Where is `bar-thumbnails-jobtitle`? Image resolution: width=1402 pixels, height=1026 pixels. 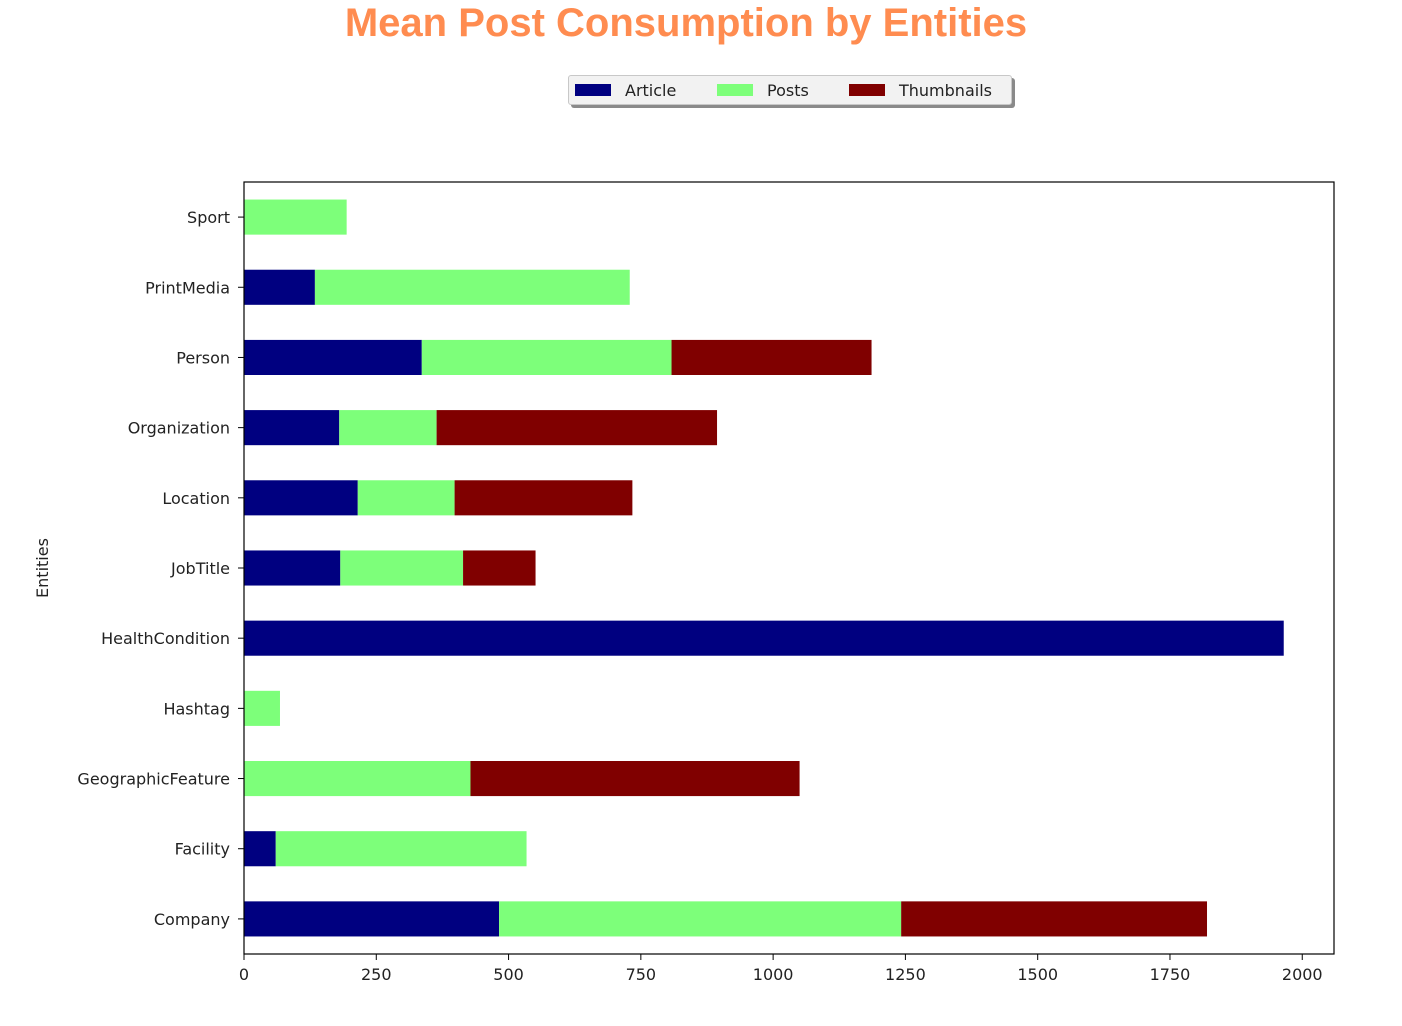
bar-thumbnails-jobtitle is located at coordinates (499, 568).